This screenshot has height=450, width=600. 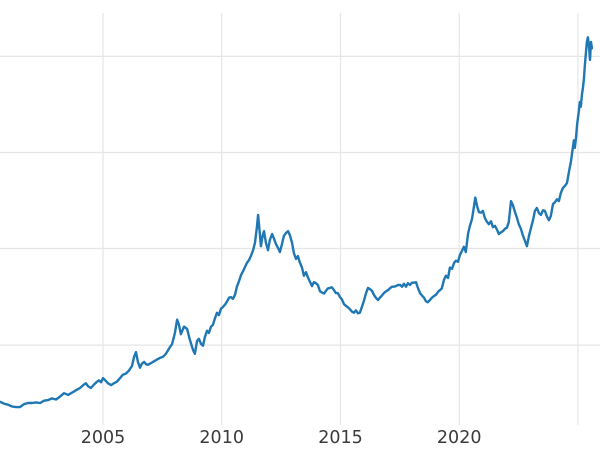 I want to click on x-axis-tick-labels: 2005 2010 2015 2020, so click(x=281, y=438).